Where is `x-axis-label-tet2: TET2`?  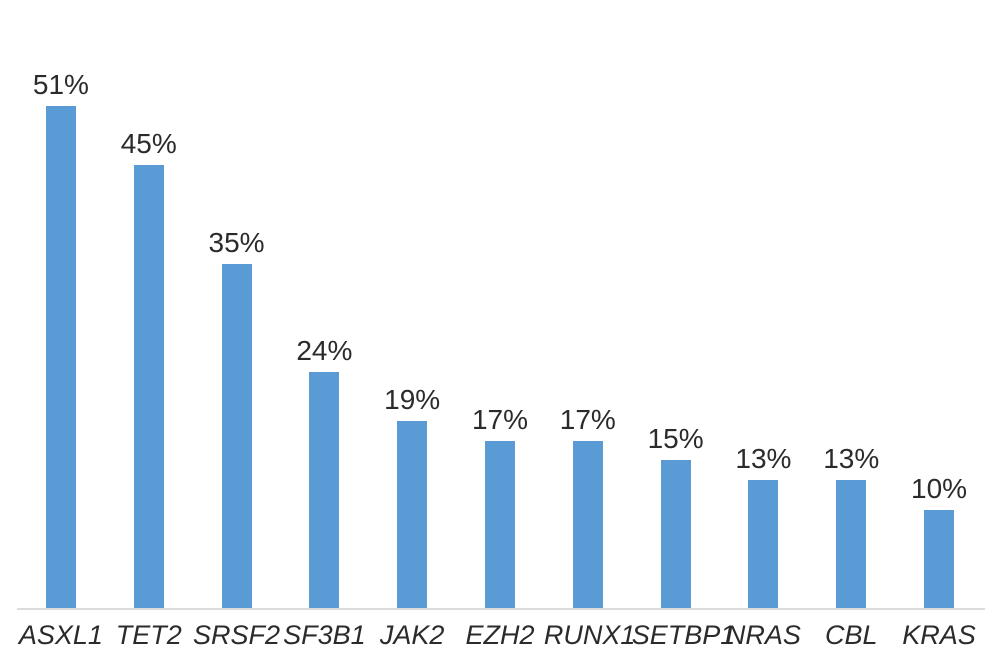
x-axis-label-tet2: TET2 is located at coordinates (148, 635).